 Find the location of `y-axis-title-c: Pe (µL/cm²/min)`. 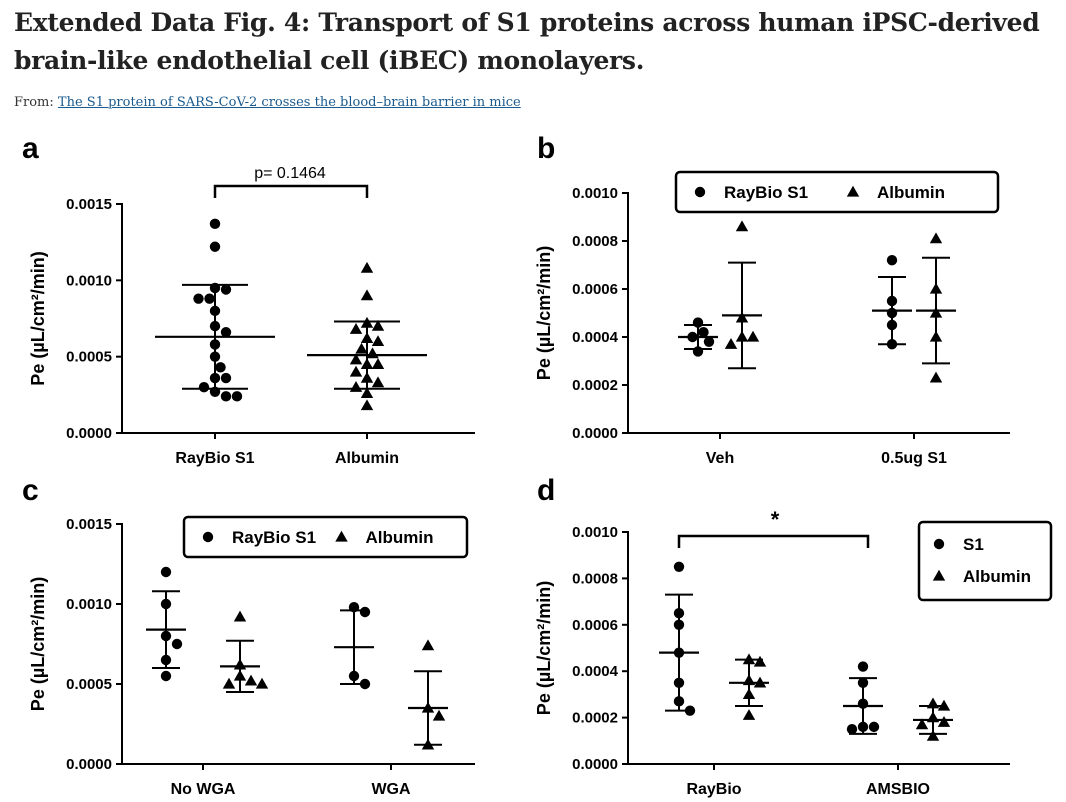

y-axis-title-c: Pe (µL/cm²/min) is located at coordinates (38, 644).